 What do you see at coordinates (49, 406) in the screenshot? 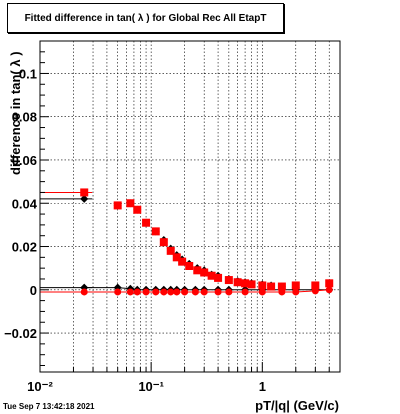
I see `timestamp-label: Tue Sep 7 13:42:18 2021` at bounding box center [49, 406].